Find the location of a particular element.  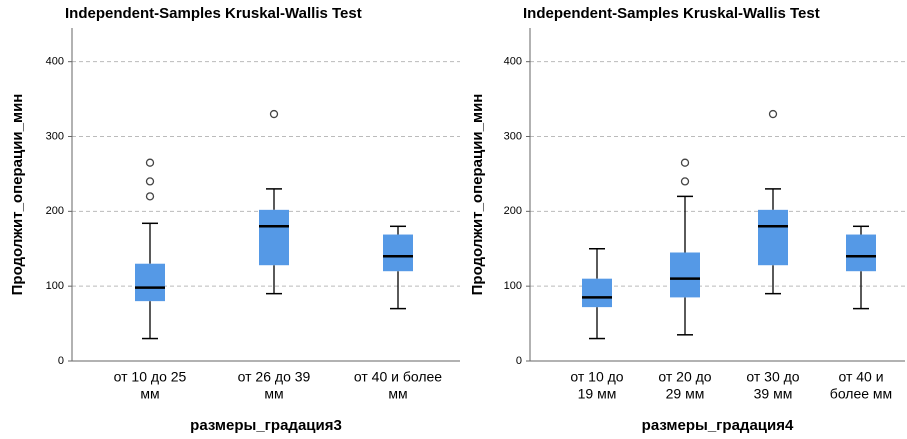

x-tick-label: от 40 и is located at coordinates (860, 377).